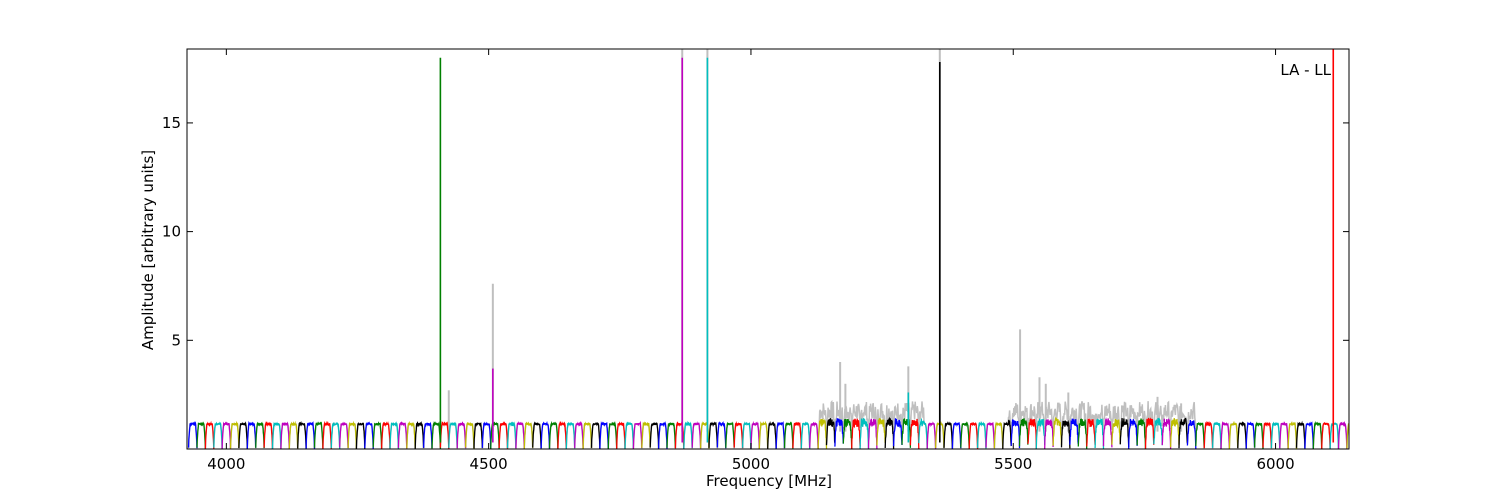  What do you see at coordinates (1305, 70) in the screenshot?
I see `series-annotation: LA - LL` at bounding box center [1305, 70].